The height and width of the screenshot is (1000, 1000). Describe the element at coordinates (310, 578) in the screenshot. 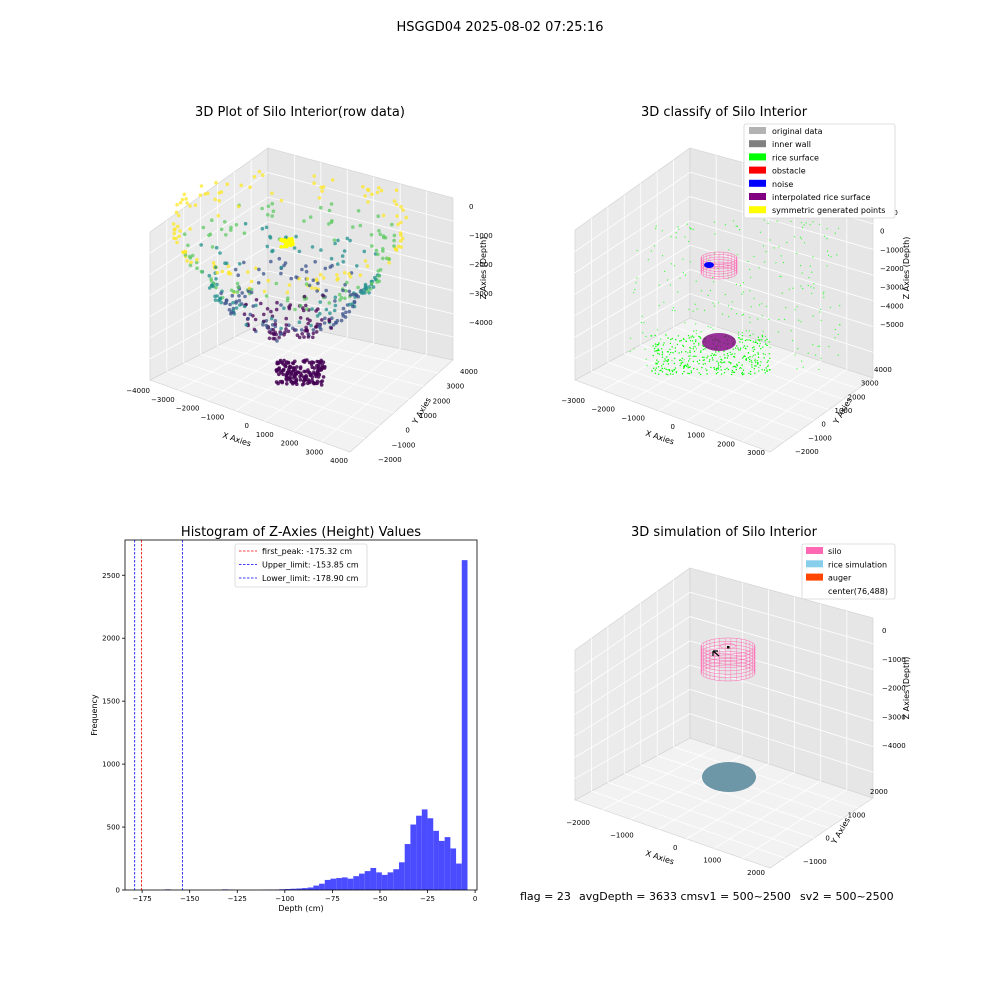

I see `legend-label: Lower_limit: -178.90 cm` at that location.